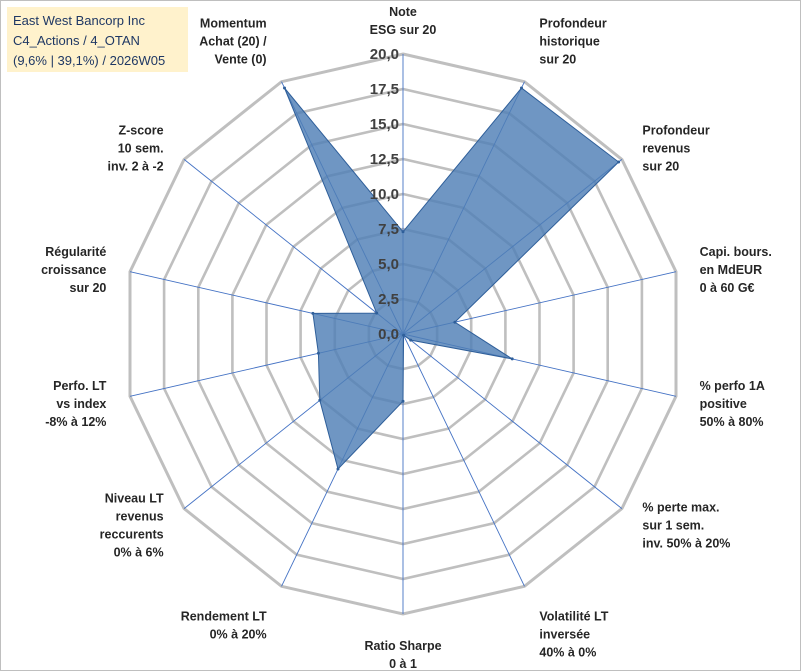 The image size is (801, 671). I want to click on axis-label-10-line-4: 0% à 6%, so click(139, 552).